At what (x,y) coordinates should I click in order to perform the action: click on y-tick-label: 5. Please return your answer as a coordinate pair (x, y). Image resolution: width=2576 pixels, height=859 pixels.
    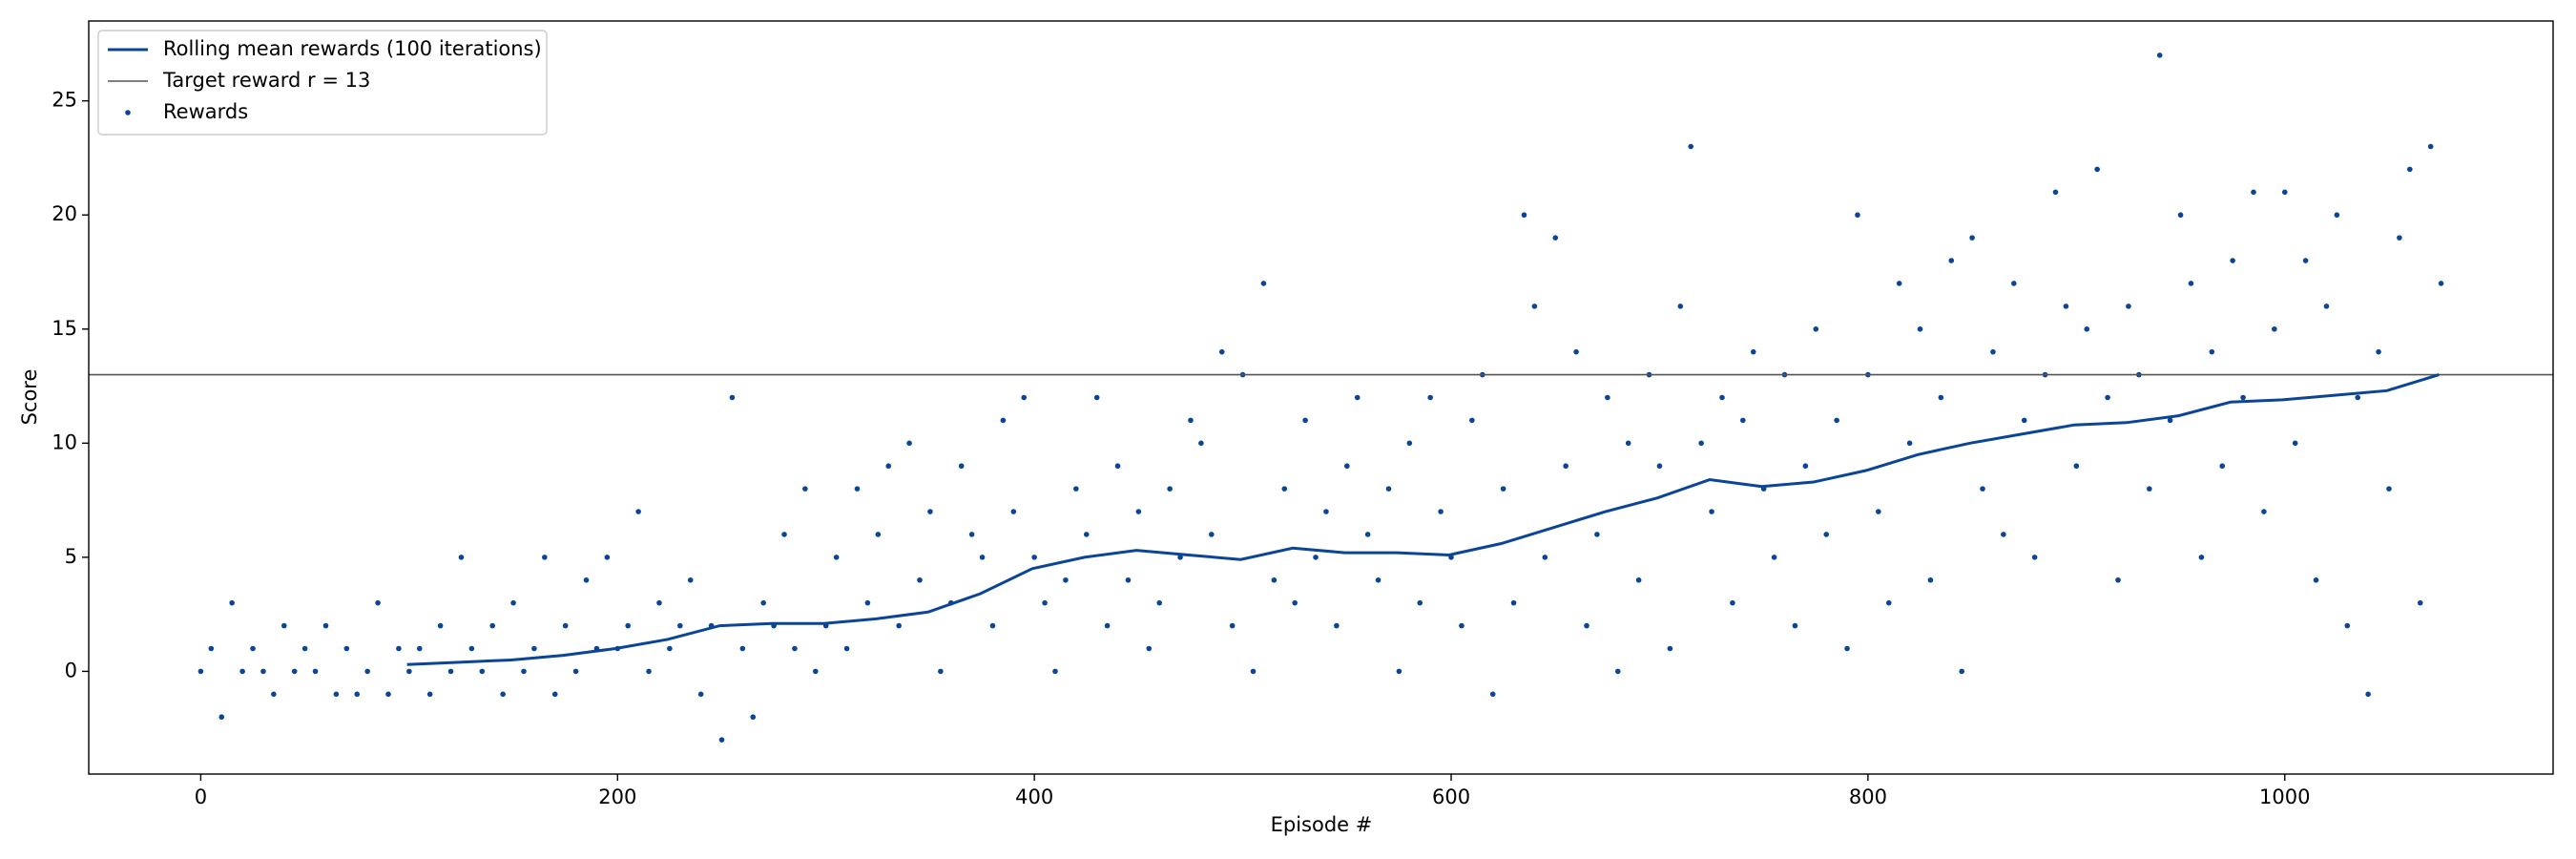
    Looking at the image, I should click on (71, 556).